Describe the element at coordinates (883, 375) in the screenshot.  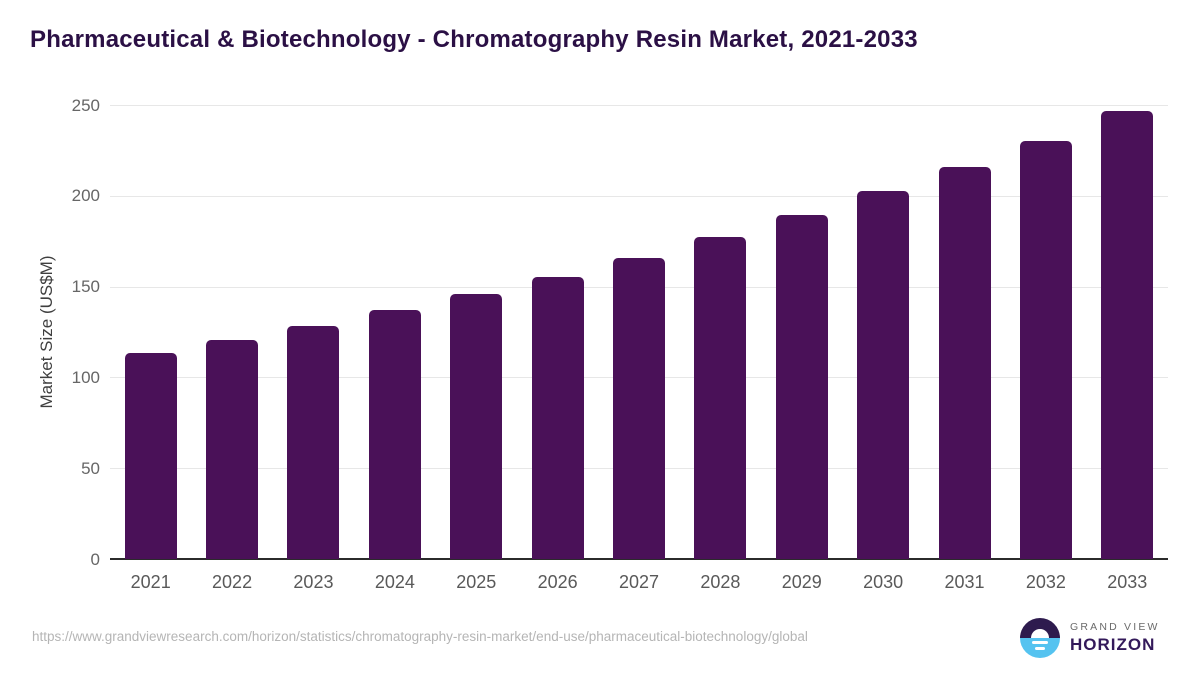
I see `bar-2030` at that location.